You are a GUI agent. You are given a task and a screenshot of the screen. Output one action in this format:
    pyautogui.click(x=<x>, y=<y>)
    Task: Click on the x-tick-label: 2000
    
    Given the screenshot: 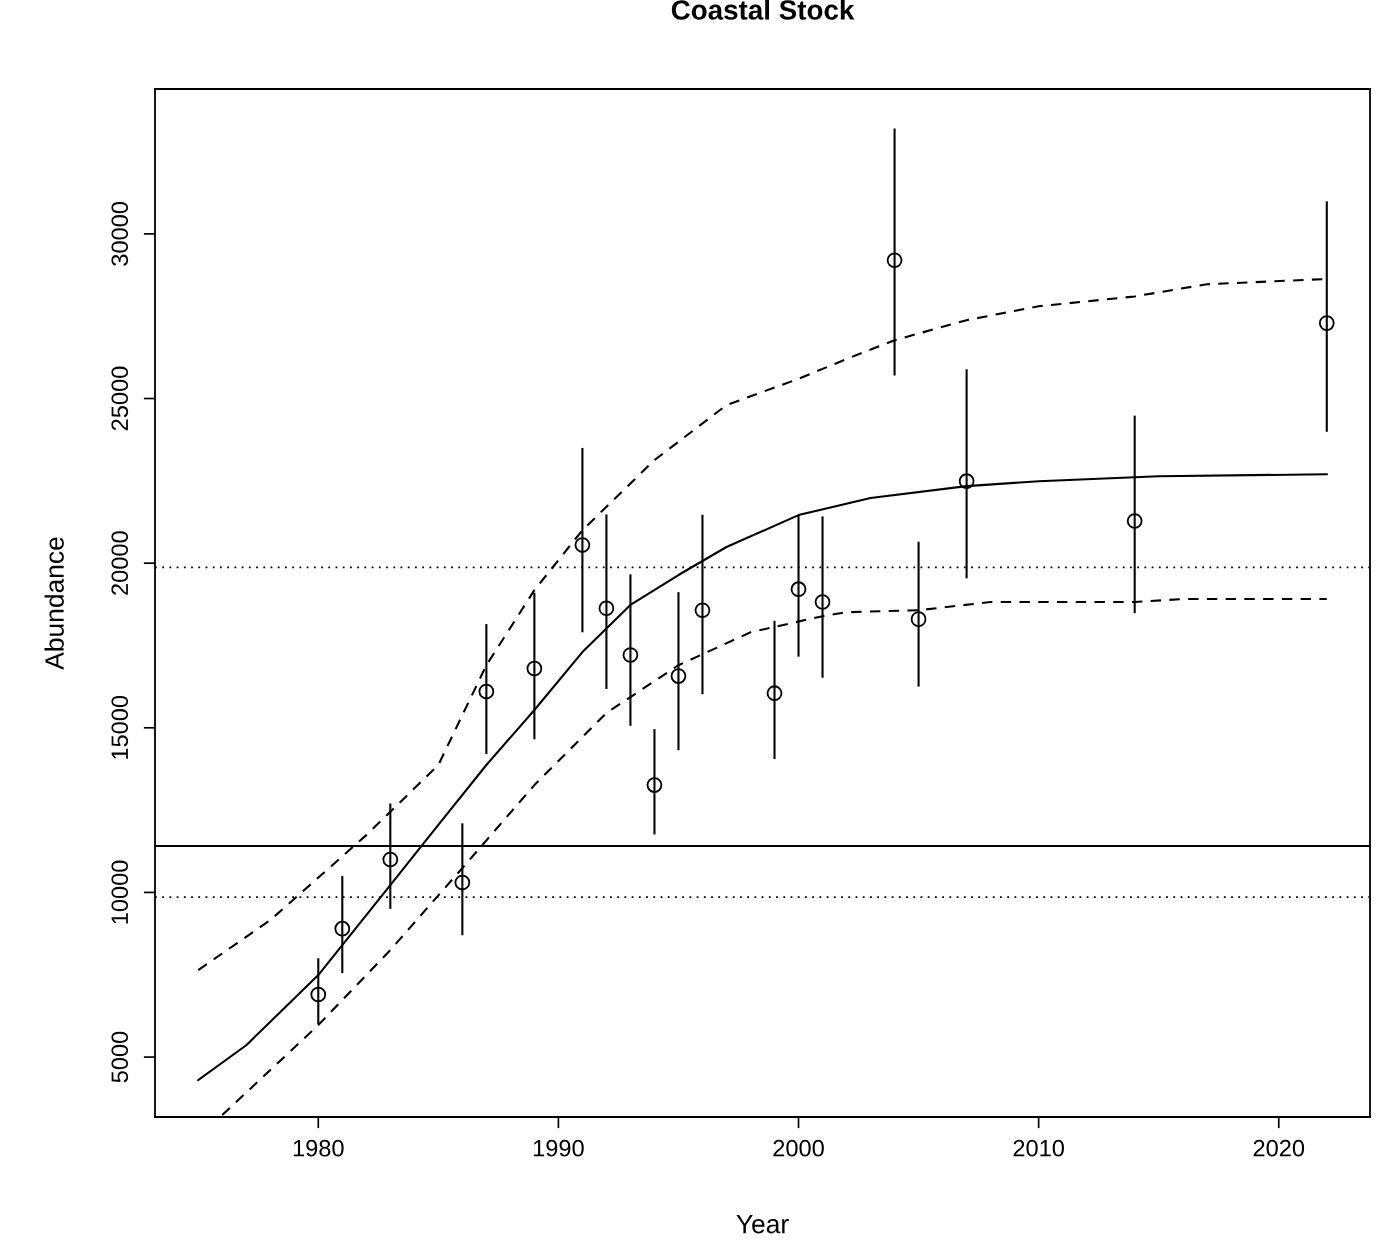 What is the action you would take?
    pyautogui.click(x=798, y=1148)
    